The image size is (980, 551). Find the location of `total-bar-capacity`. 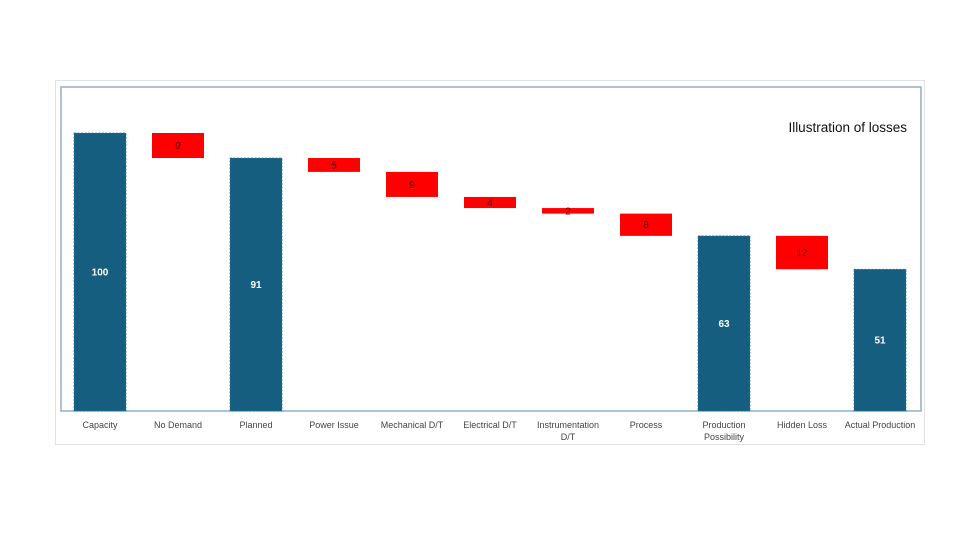

total-bar-capacity is located at coordinates (100, 272).